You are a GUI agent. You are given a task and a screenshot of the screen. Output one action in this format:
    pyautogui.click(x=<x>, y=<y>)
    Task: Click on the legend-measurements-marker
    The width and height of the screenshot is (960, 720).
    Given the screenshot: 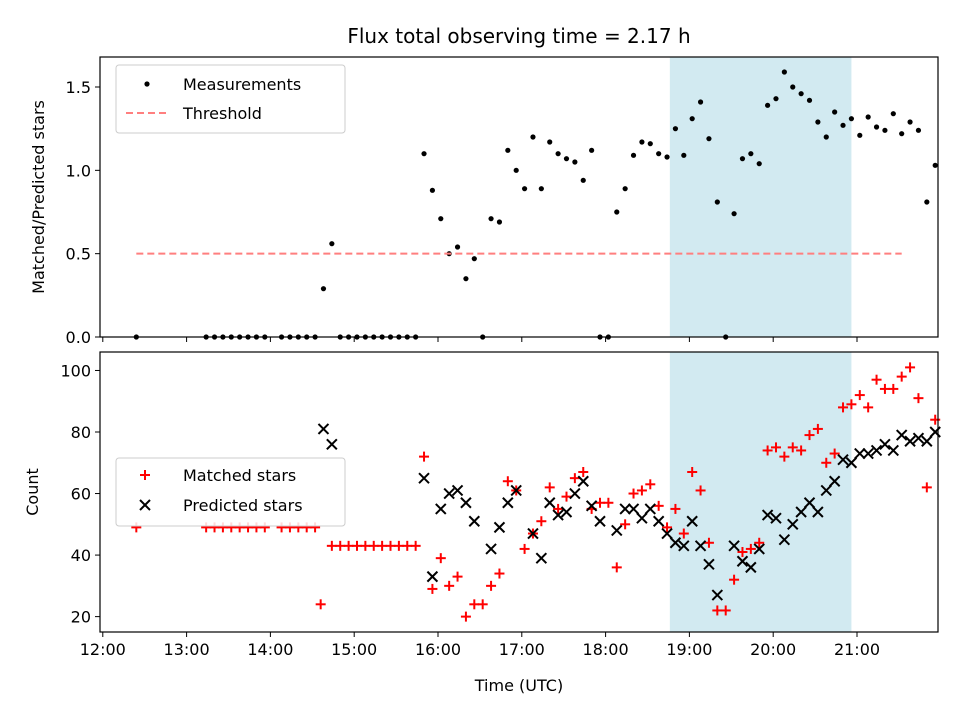 What is the action you would take?
    pyautogui.click(x=147, y=84)
    